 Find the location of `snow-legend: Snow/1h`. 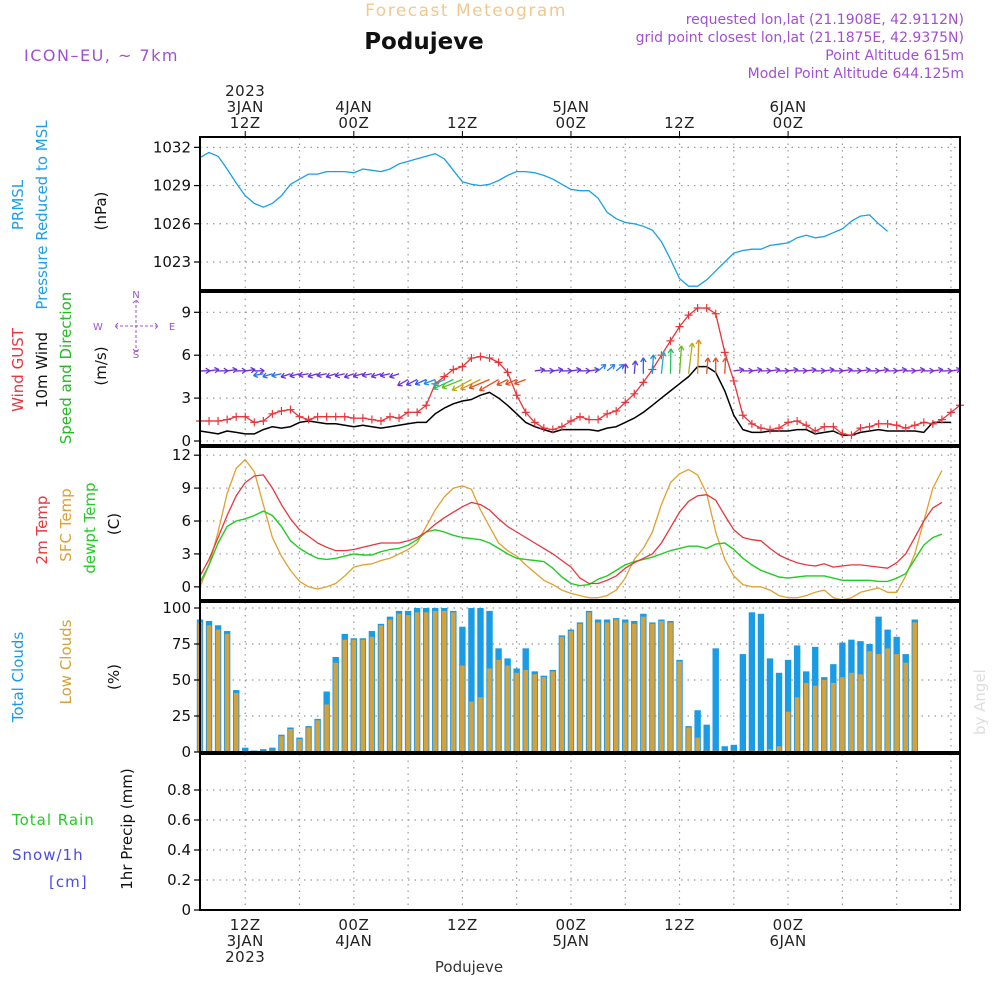

snow-legend: Snow/1h is located at coordinates (48, 855).